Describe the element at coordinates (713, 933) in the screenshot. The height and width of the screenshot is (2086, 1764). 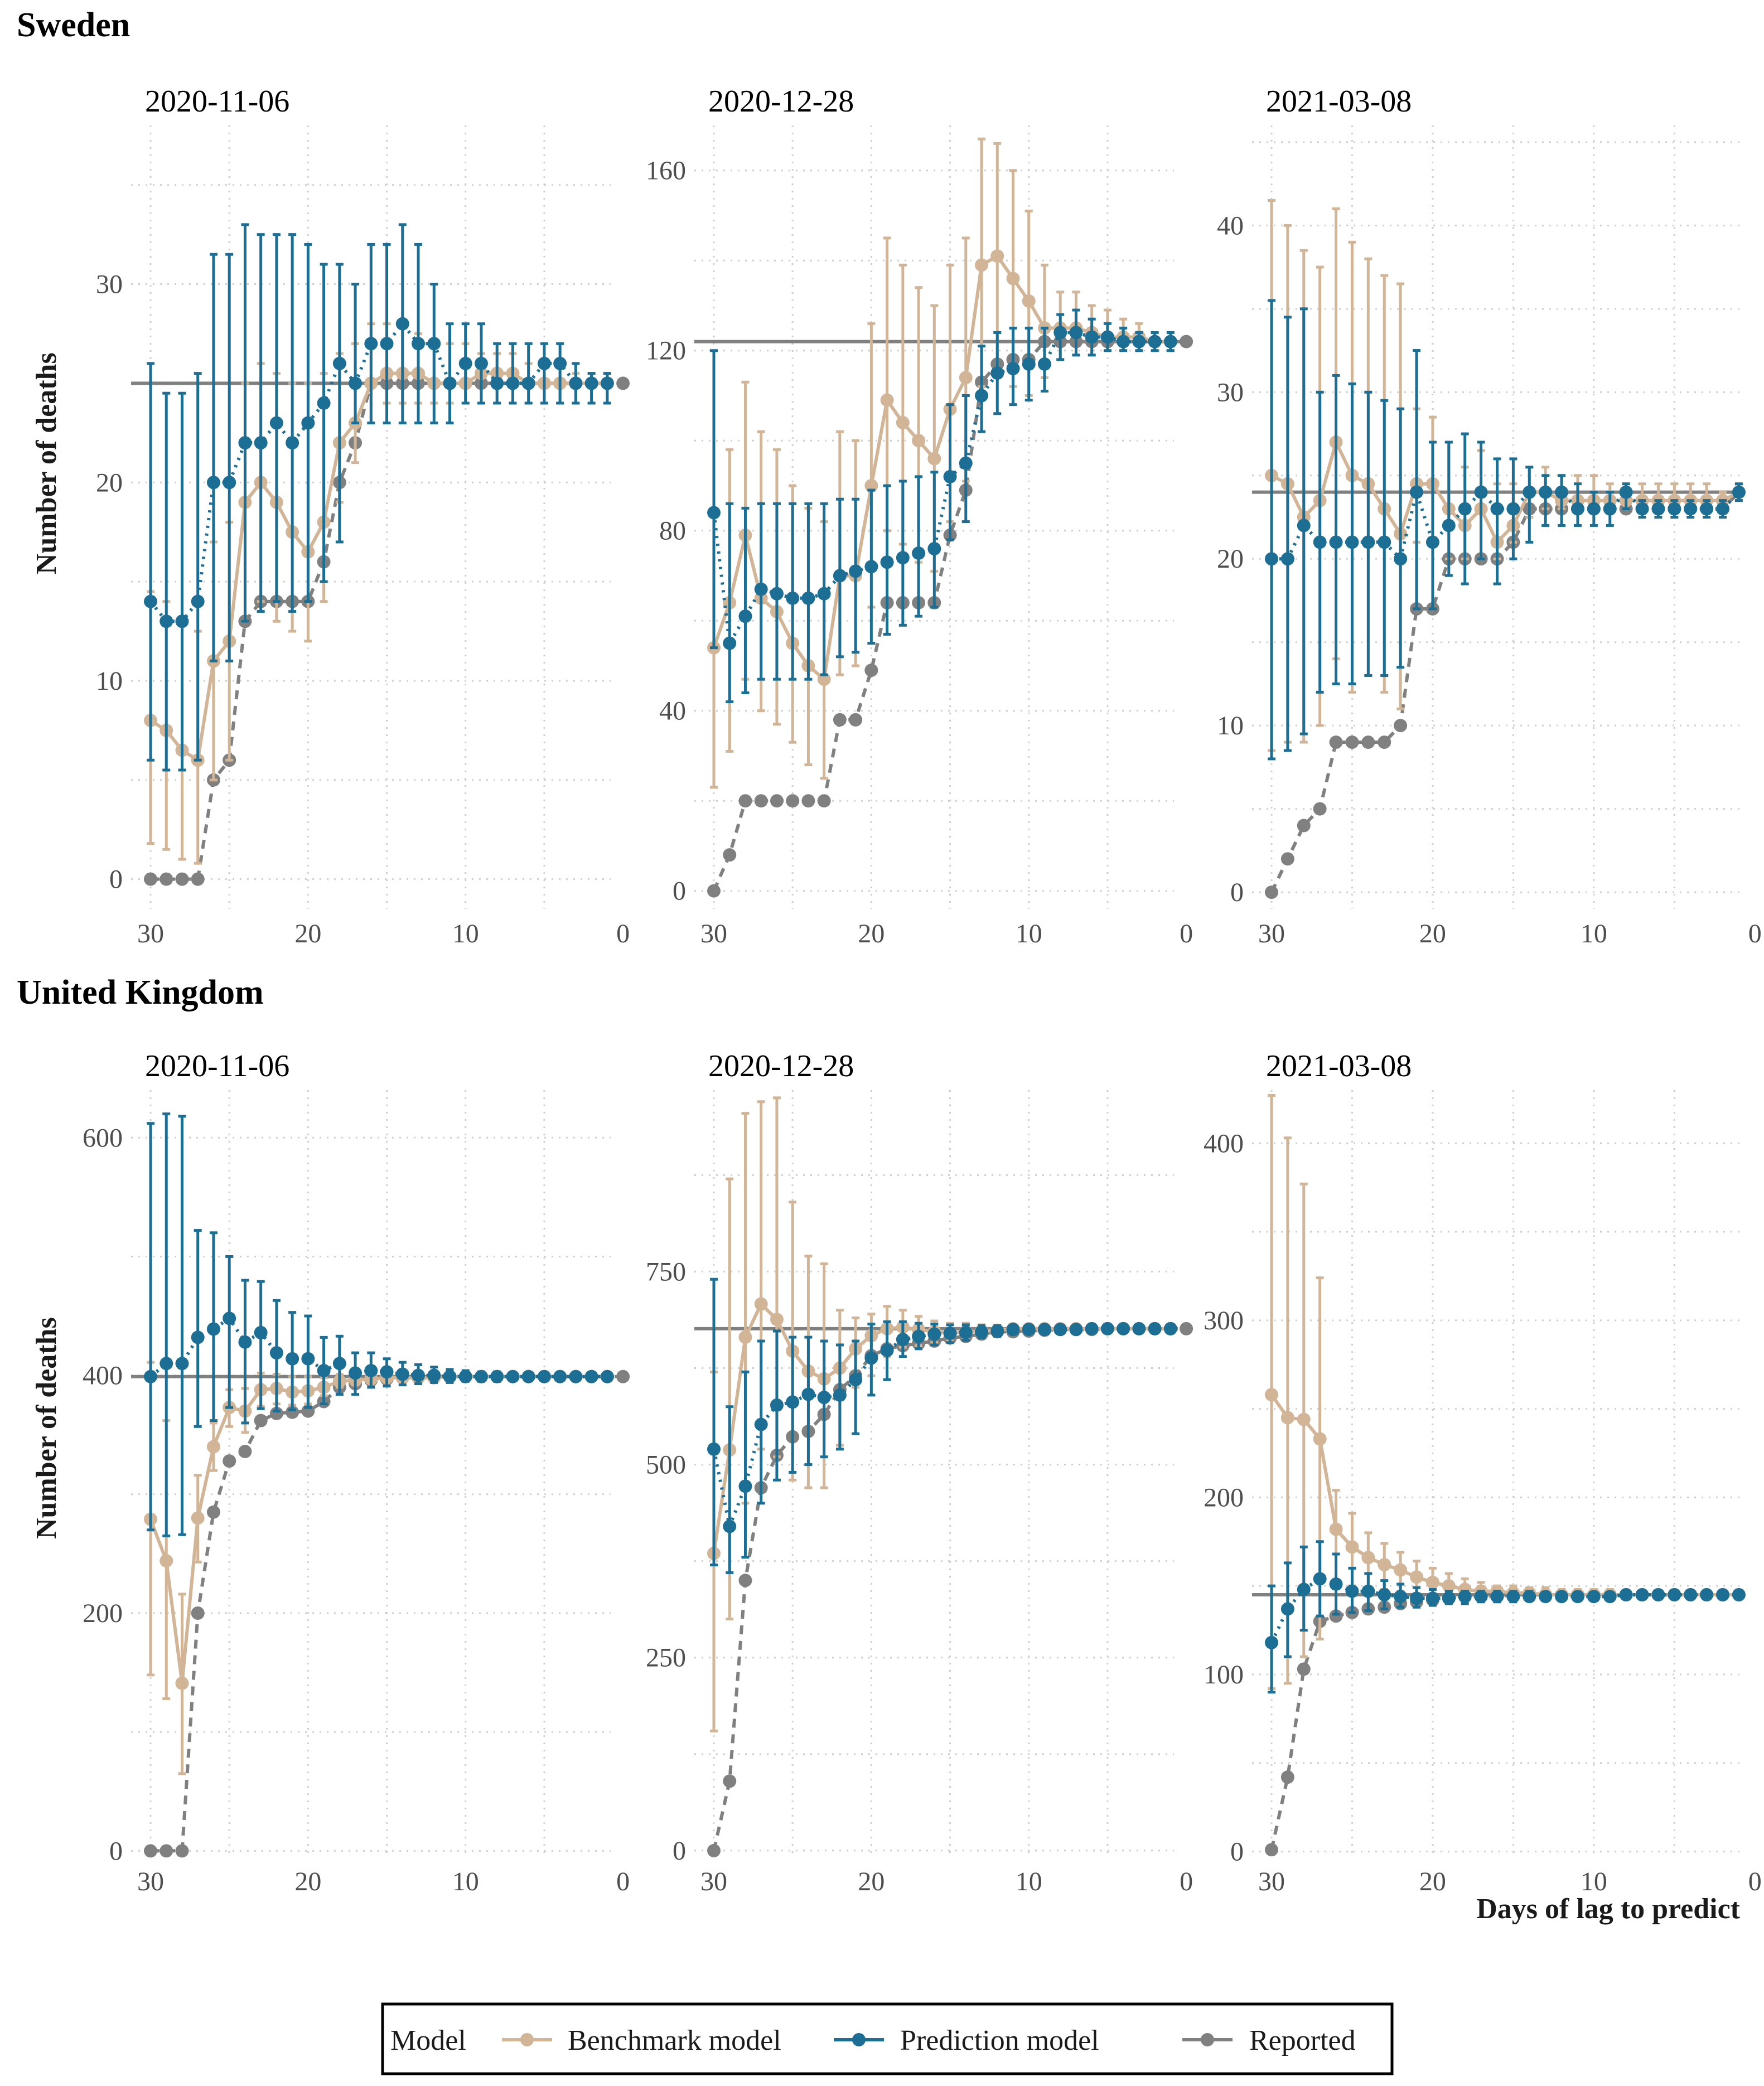
I see `panel-2-x-tick-label: 30` at that location.